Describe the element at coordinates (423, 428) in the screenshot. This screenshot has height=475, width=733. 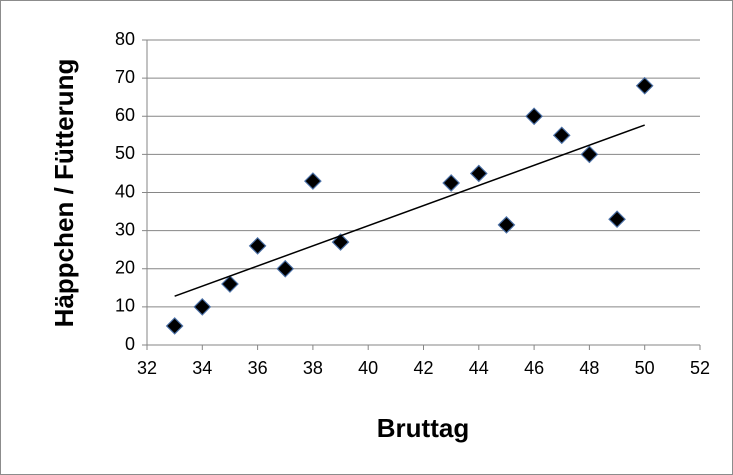
I see `x-axis-title: Bruttag` at that location.